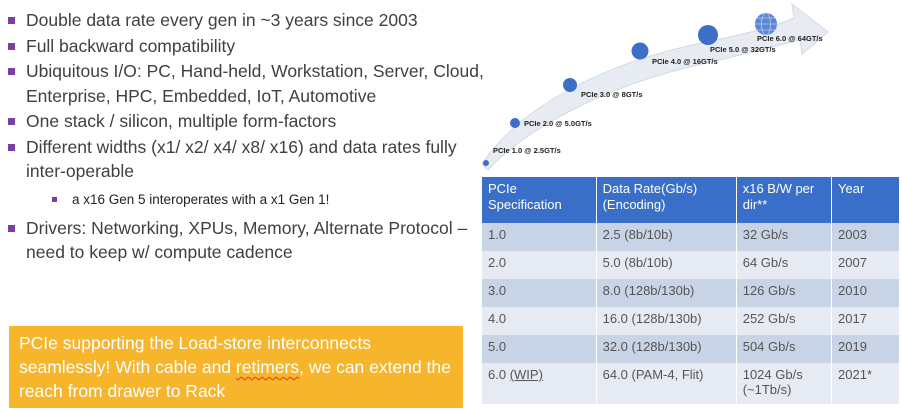  What do you see at coordinates (539, 383) in the screenshot?
I see `cell-spec: 6.0 (WIP)` at bounding box center [539, 383].